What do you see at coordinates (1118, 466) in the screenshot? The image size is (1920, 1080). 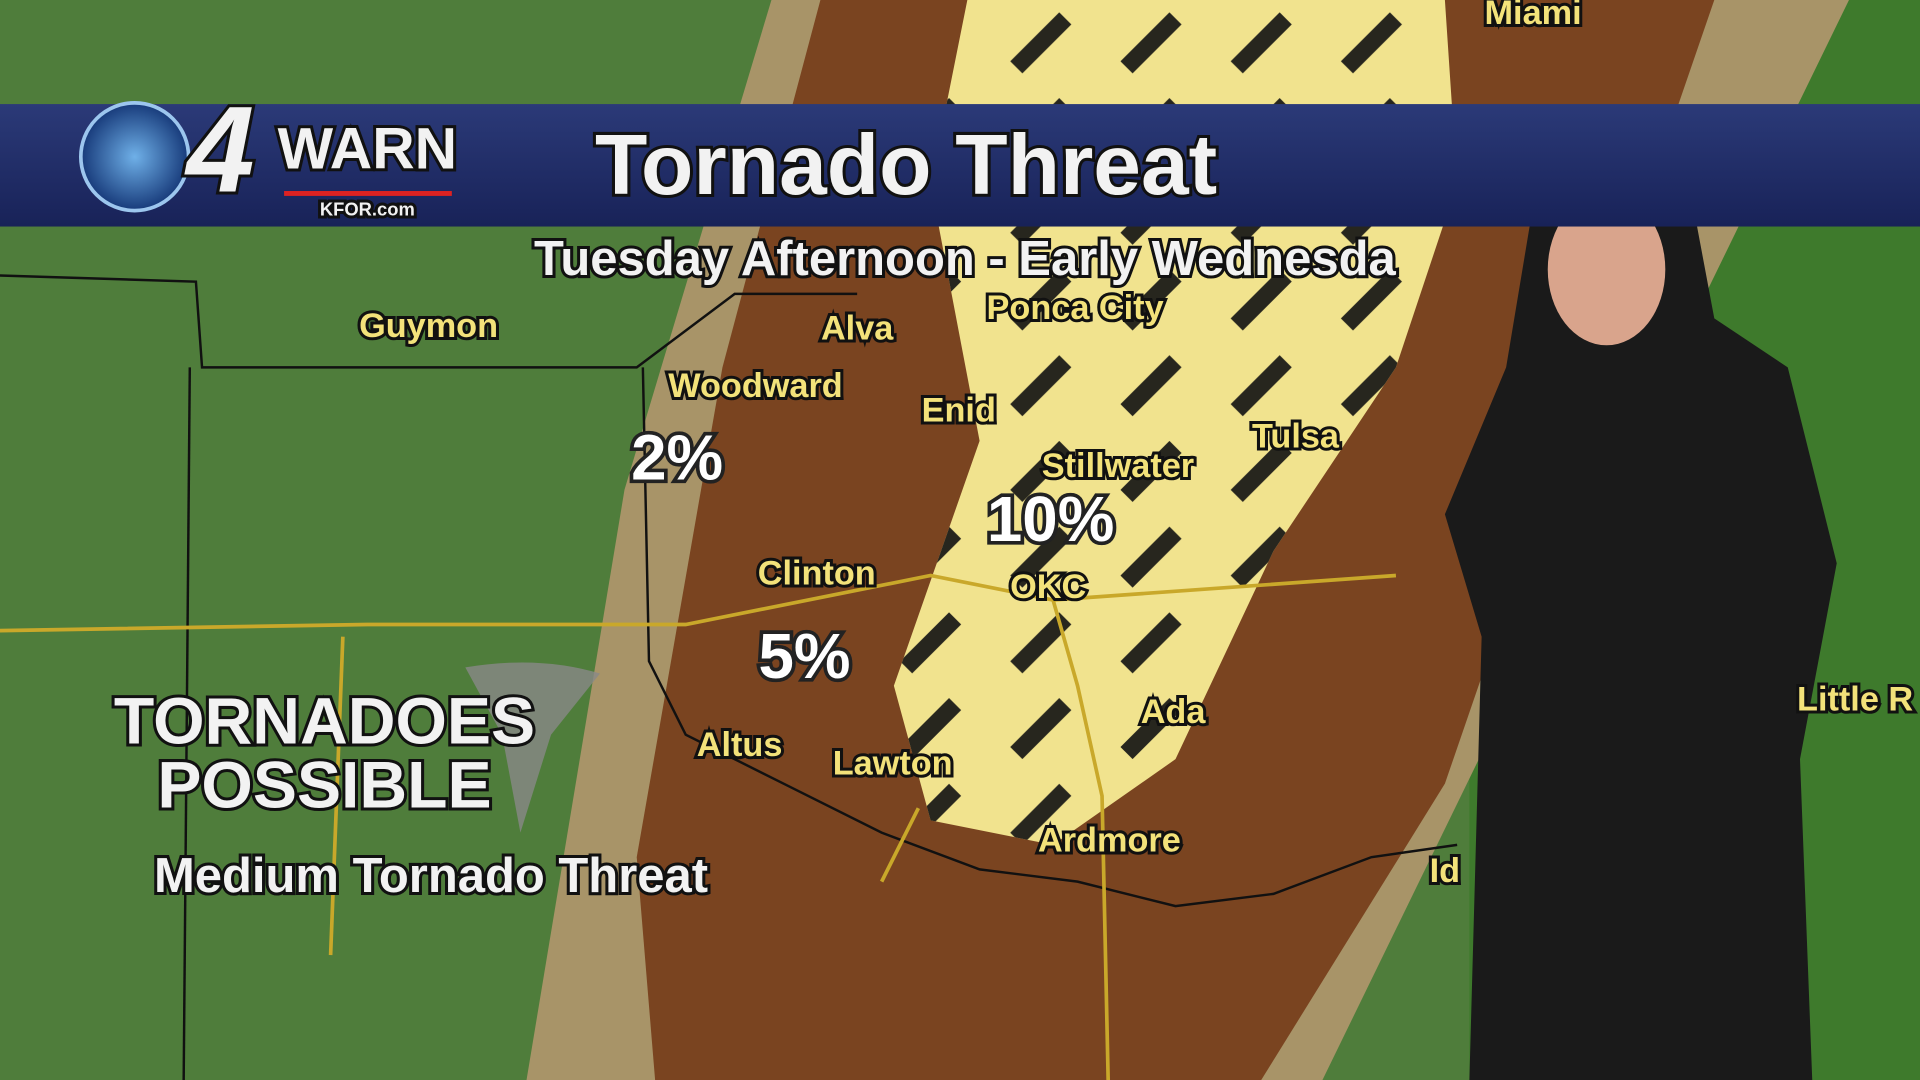 I see `city-label: Stillwater` at bounding box center [1118, 466].